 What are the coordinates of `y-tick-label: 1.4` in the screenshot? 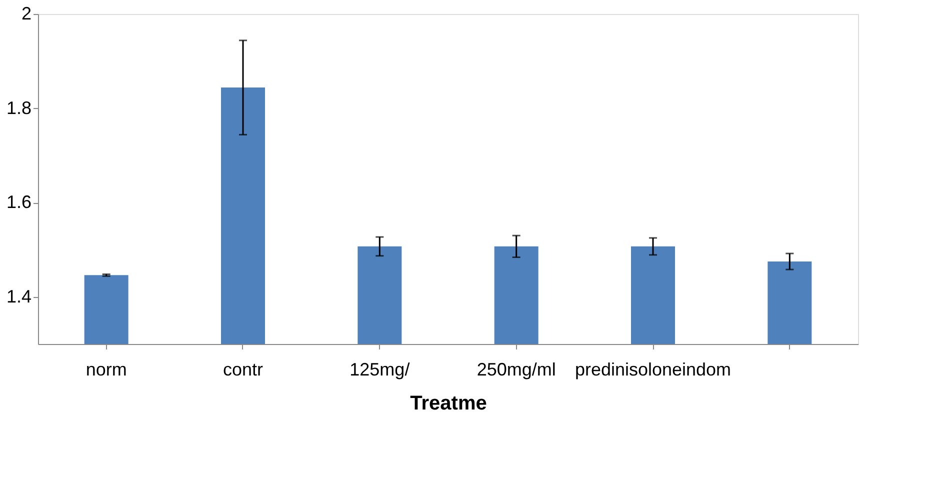 It's located at (19, 296).